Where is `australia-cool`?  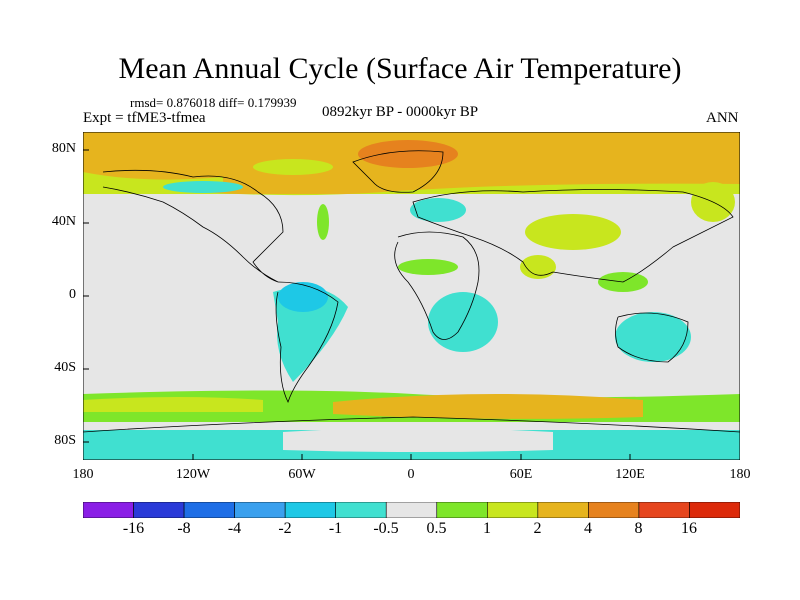
australia-cool is located at coordinates (653, 337).